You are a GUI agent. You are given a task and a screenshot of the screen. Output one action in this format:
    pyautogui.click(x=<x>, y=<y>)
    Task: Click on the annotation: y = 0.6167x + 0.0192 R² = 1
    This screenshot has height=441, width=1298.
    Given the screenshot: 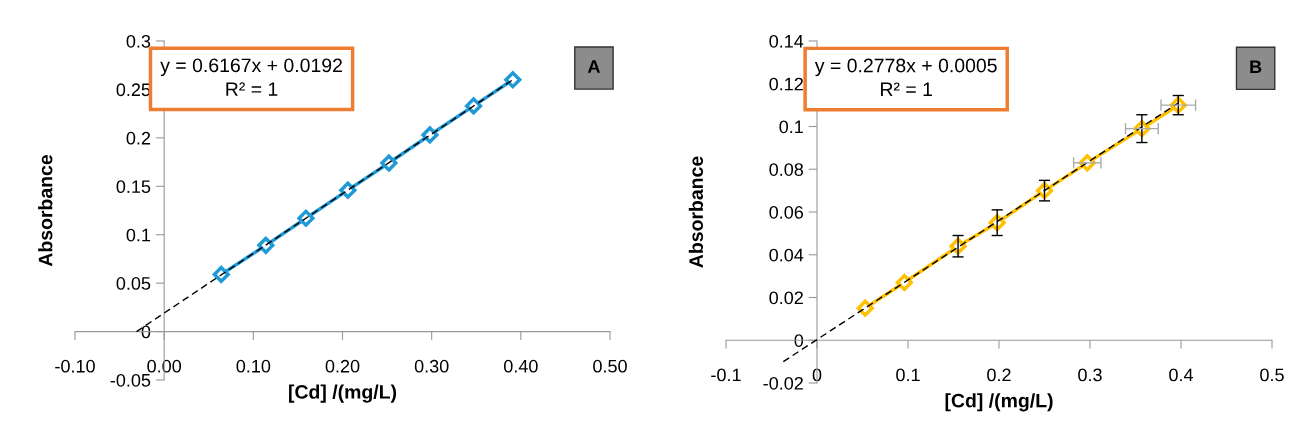 What is the action you would take?
    pyautogui.click(x=251, y=77)
    